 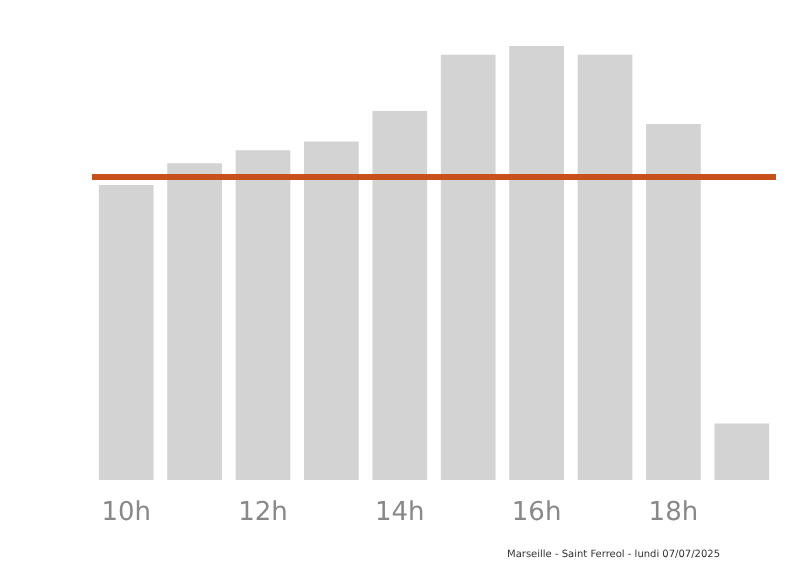 What do you see at coordinates (126, 513) in the screenshot?
I see `x-tick-label: 10h` at bounding box center [126, 513].